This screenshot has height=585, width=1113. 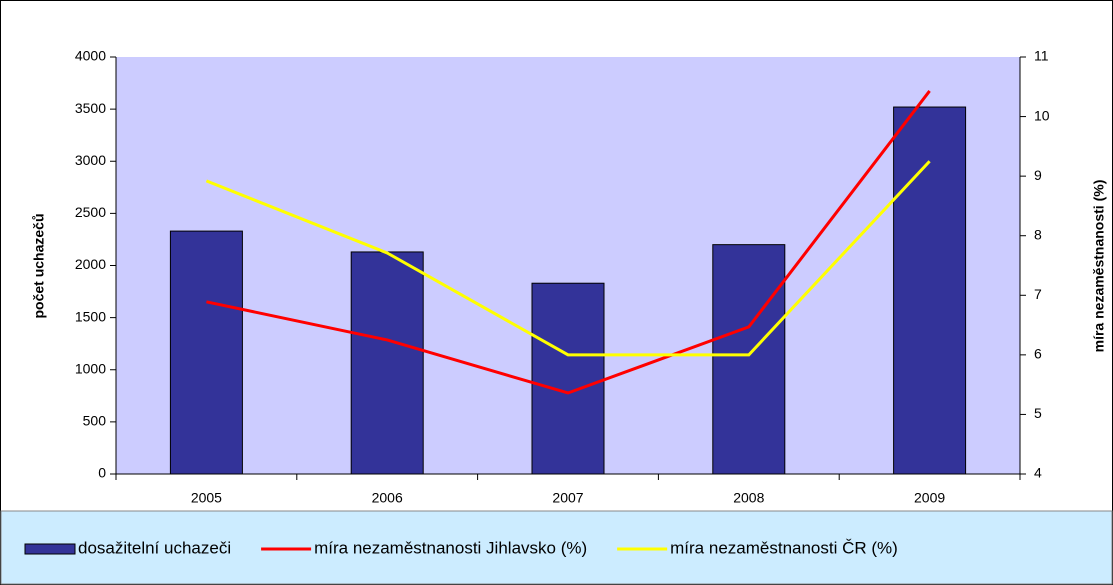 What do you see at coordinates (90, 160) in the screenshot?
I see `y-tick-label: 3000` at bounding box center [90, 160].